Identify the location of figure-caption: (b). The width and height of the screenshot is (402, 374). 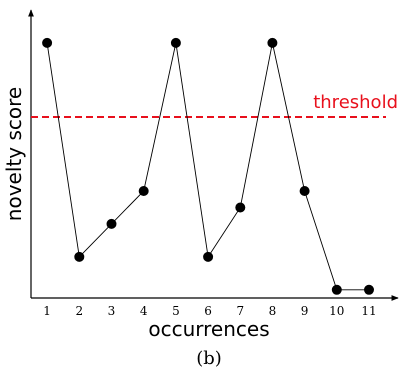
(209, 358).